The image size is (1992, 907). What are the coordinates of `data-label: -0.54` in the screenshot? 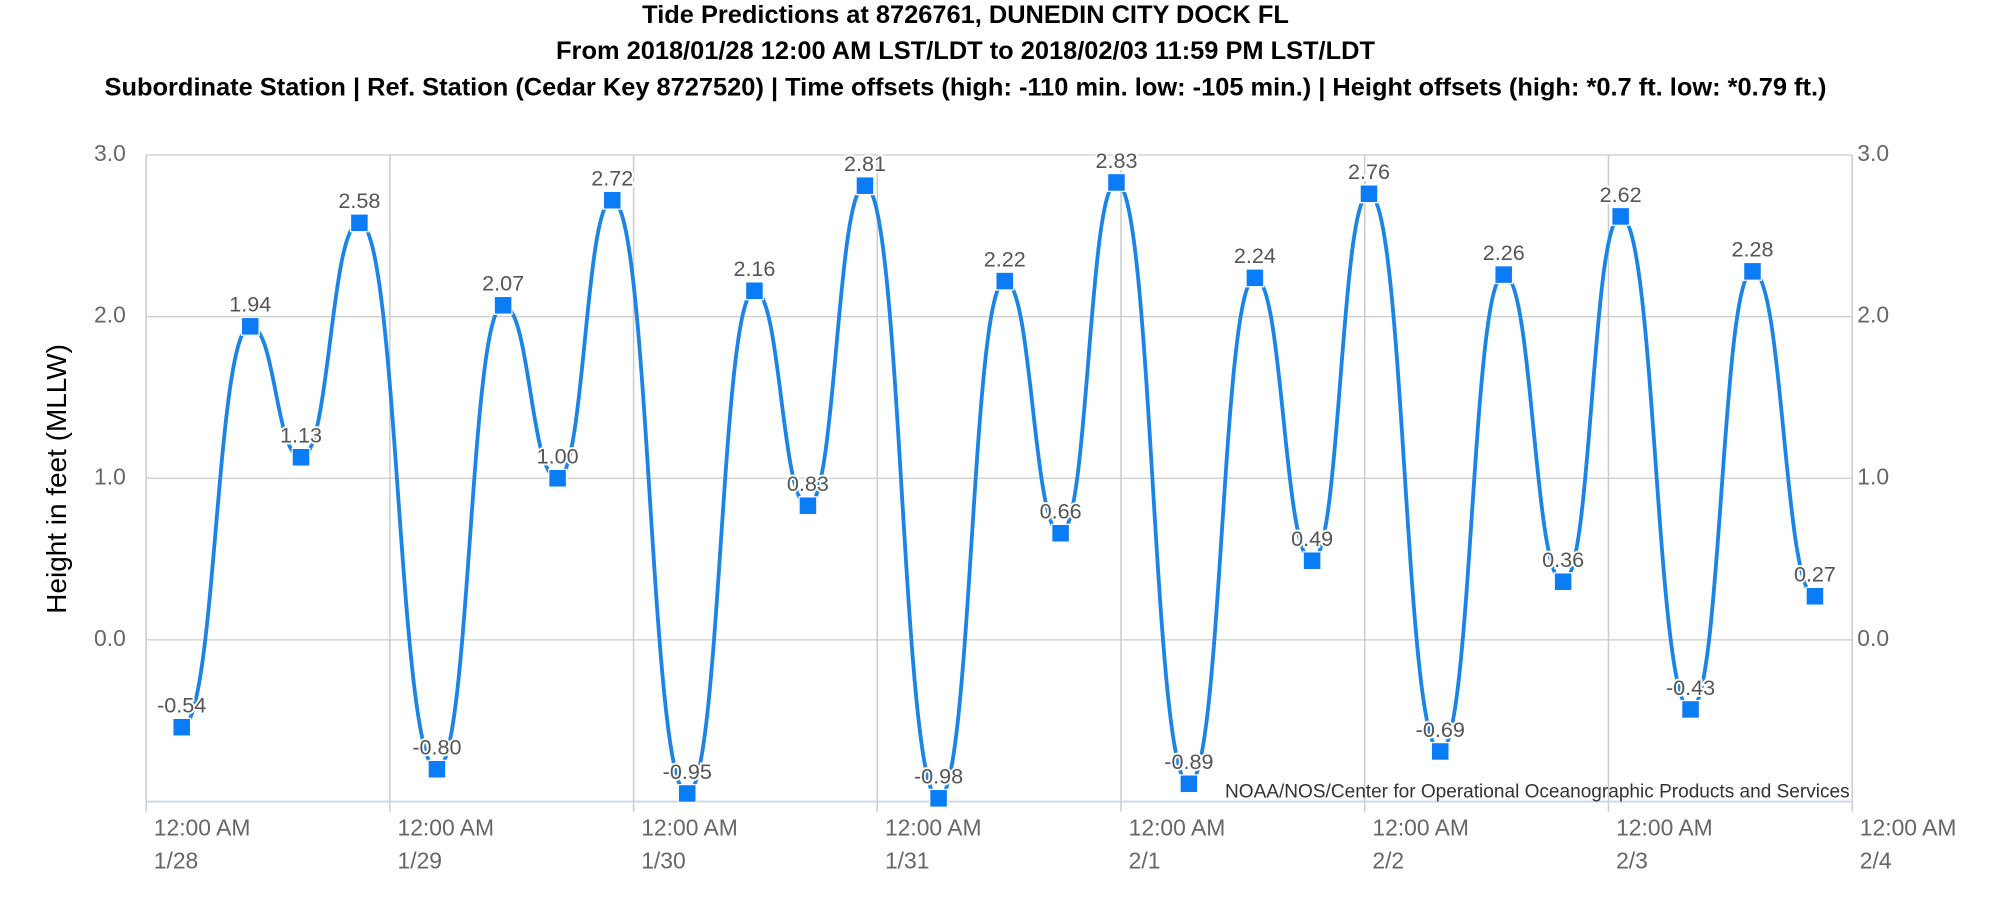 It's located at (181, 705).